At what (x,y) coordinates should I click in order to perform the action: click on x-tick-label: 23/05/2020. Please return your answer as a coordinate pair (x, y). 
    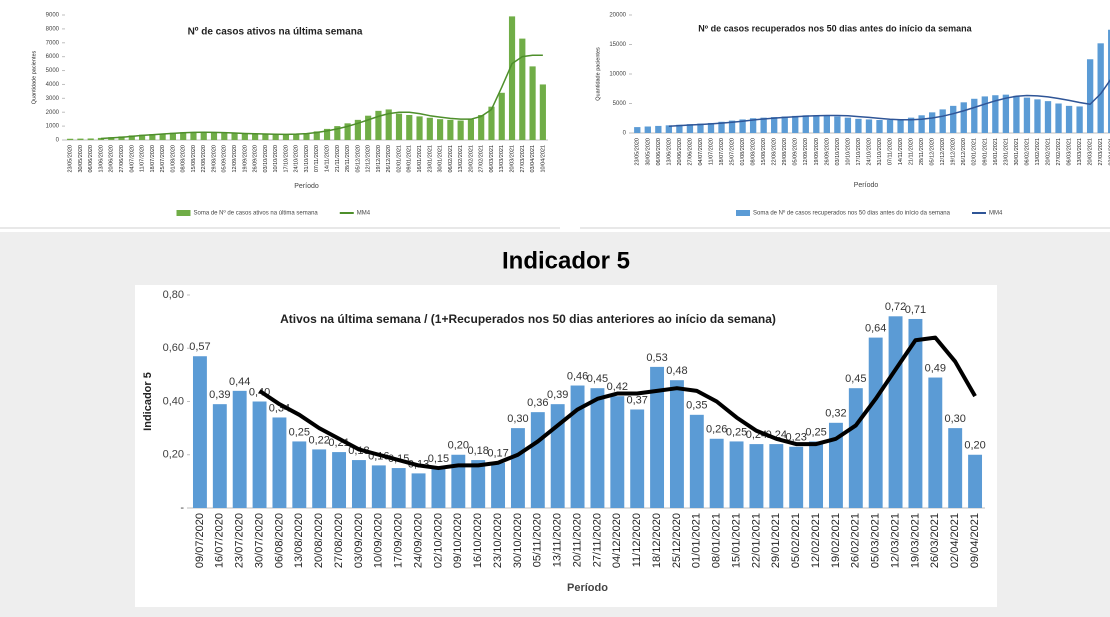
    Looking at the image, I should click on (71, 159).